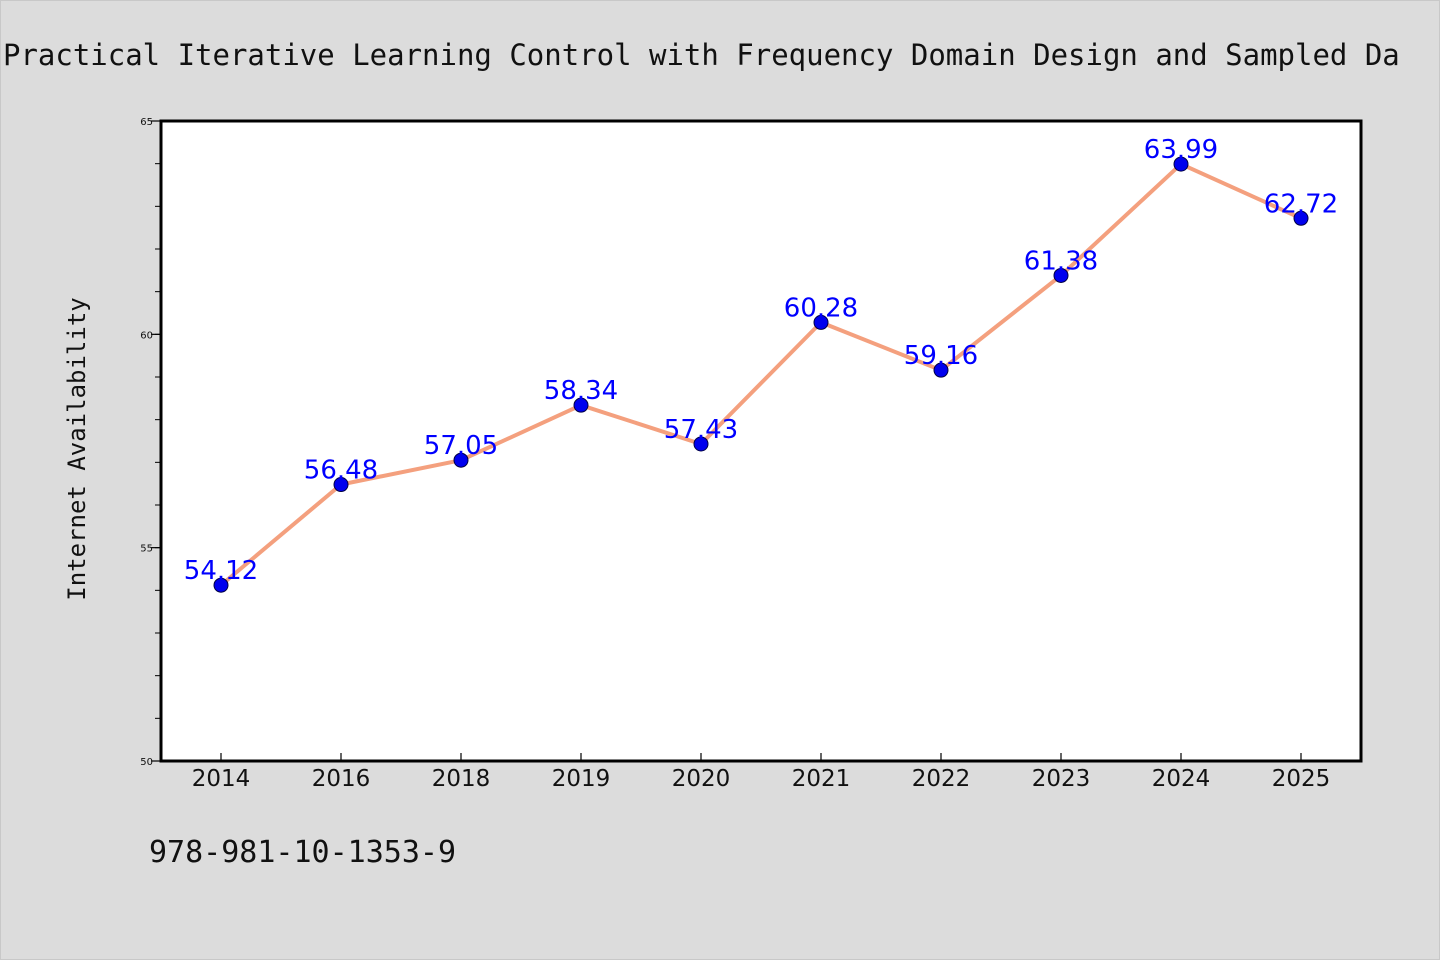 This screenshot has width=1440, height=960. What do you see at coordinates (701, 779) in the screenshot?
I see `x-tick-label: 2020` at bounding box center [701, 779].